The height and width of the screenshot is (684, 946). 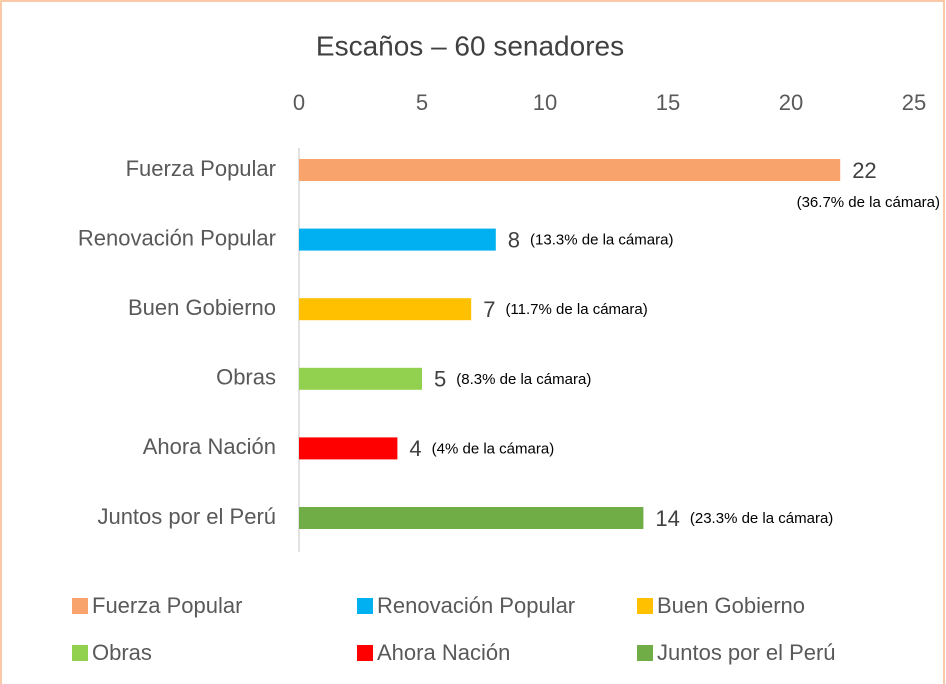 I want to click on annotation: (11.7% de la cámara), so click(x=576, y=309).